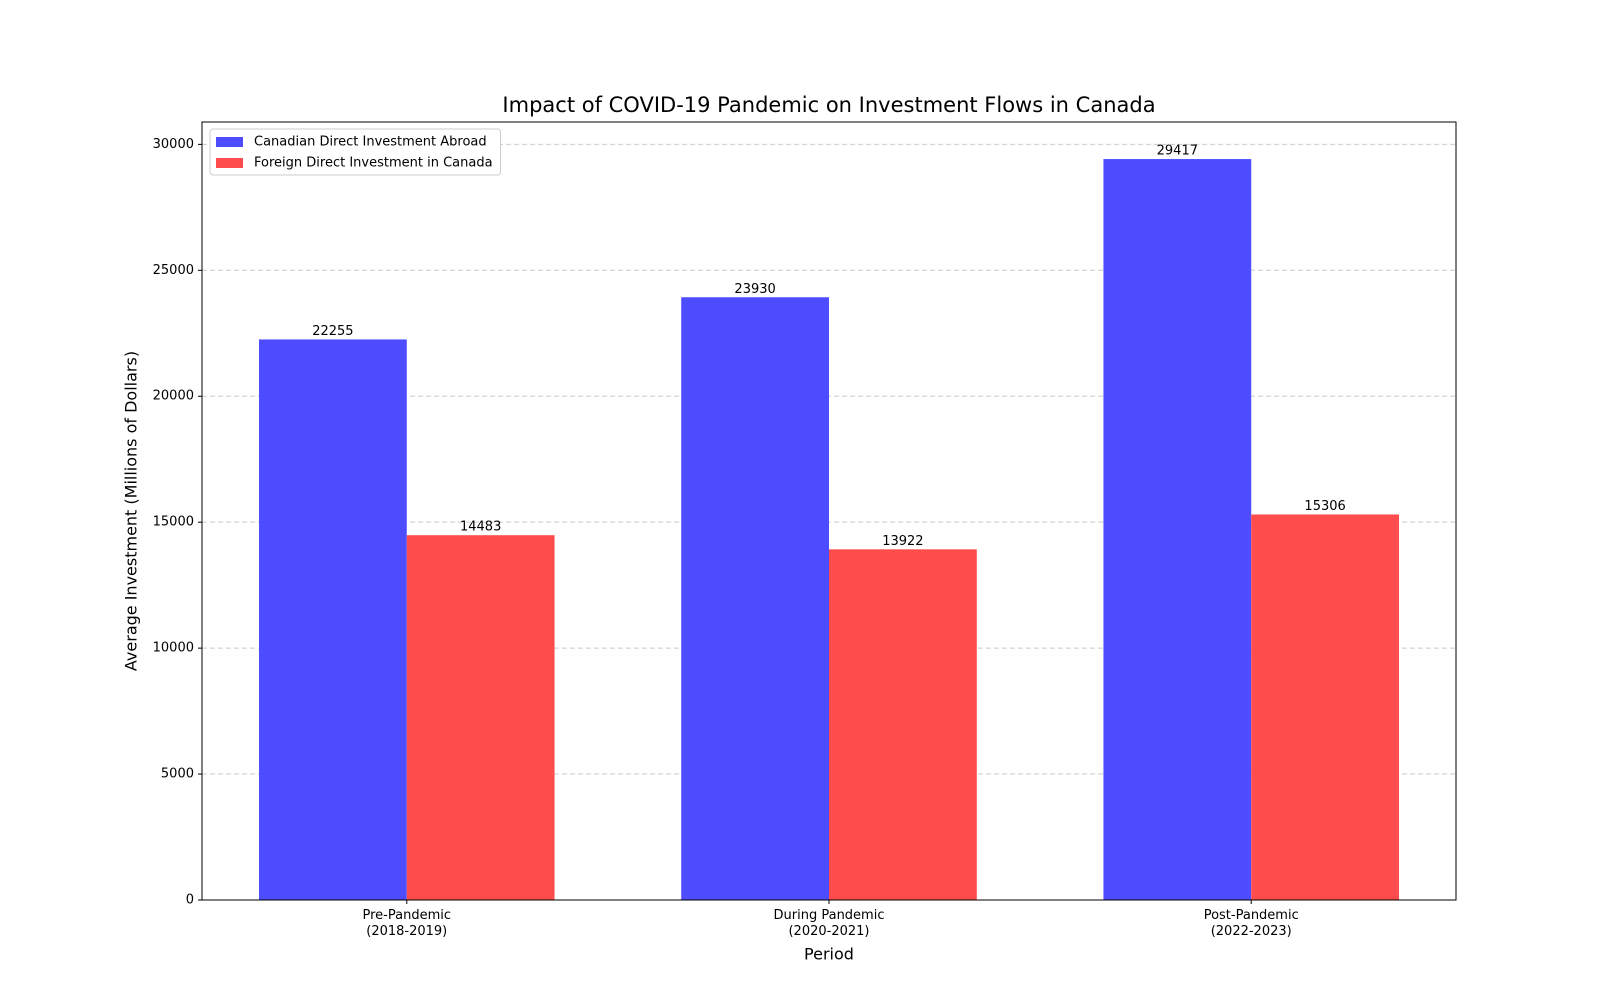  I want to click on value-label: 22255, so click(332, 331).